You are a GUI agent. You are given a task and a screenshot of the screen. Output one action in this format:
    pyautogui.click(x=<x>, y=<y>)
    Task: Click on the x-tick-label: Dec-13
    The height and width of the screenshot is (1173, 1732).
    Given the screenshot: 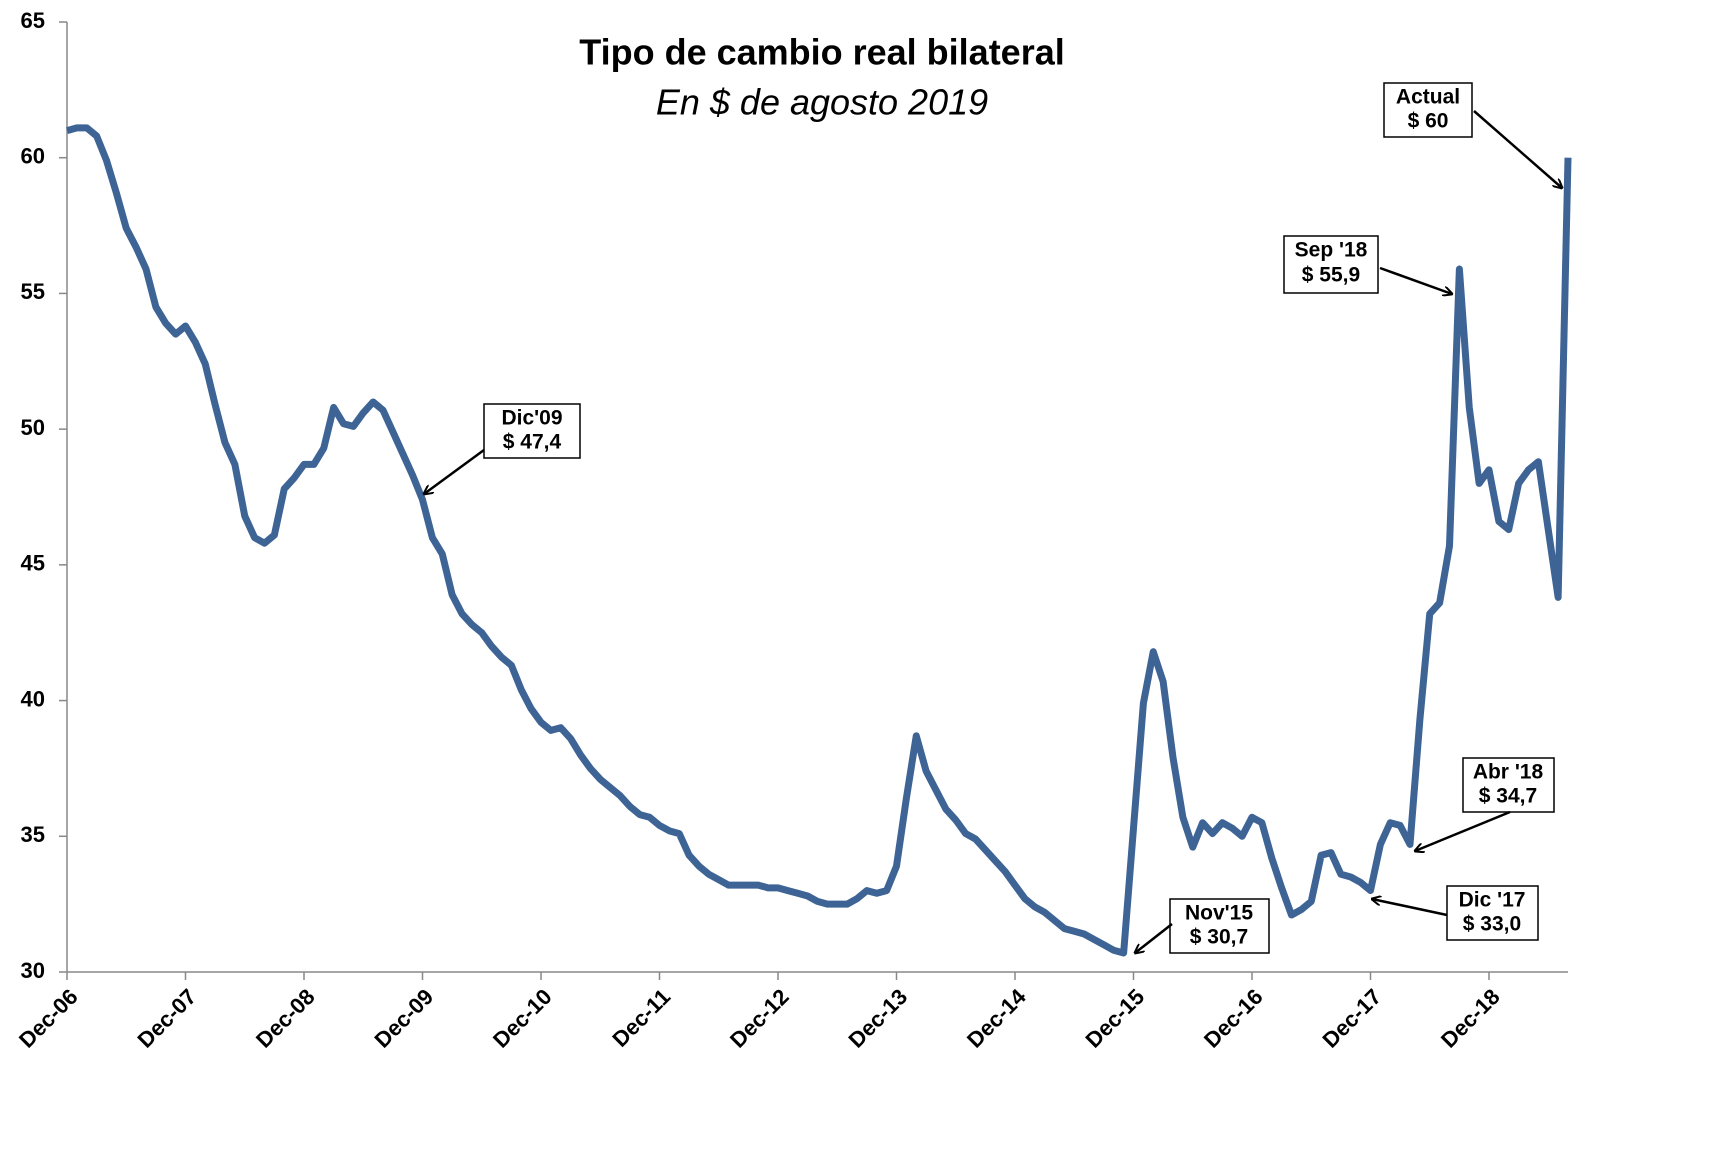 What is the action you would take?
    pyautogui.click(x=877, y=1018)
    